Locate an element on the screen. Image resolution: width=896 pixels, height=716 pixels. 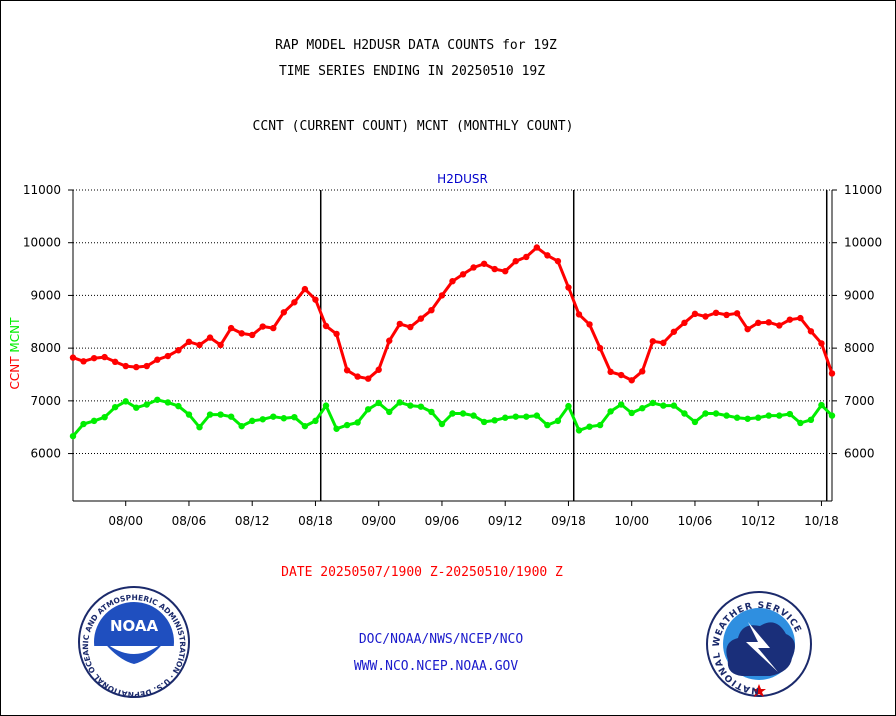
header-title-line1: RAP MODEL H2DUSR DATA COUNTS for 19Z is located at coordinates (416, 45).